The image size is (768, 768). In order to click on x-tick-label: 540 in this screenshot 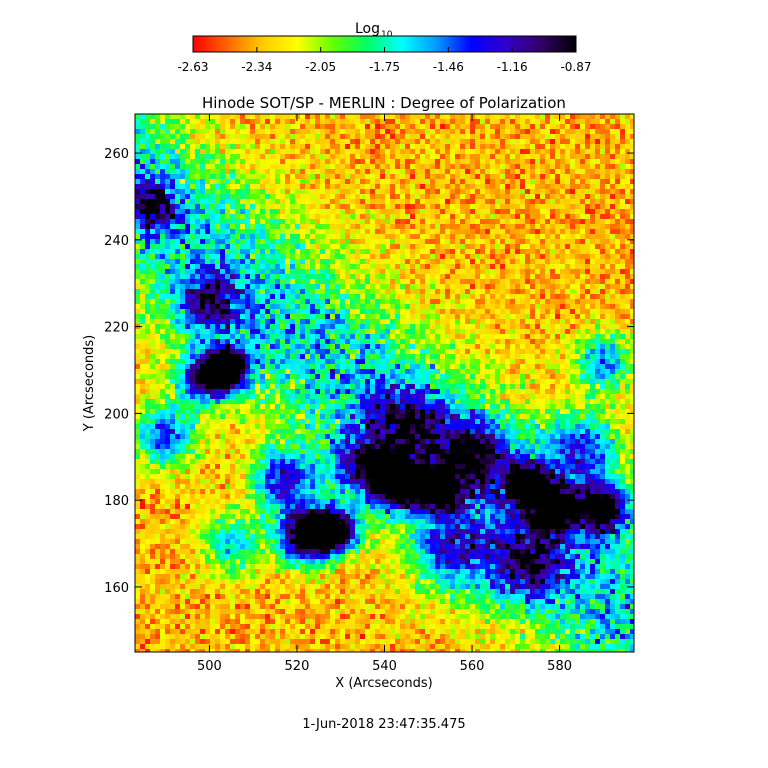, I will do `click(384, 666)`.